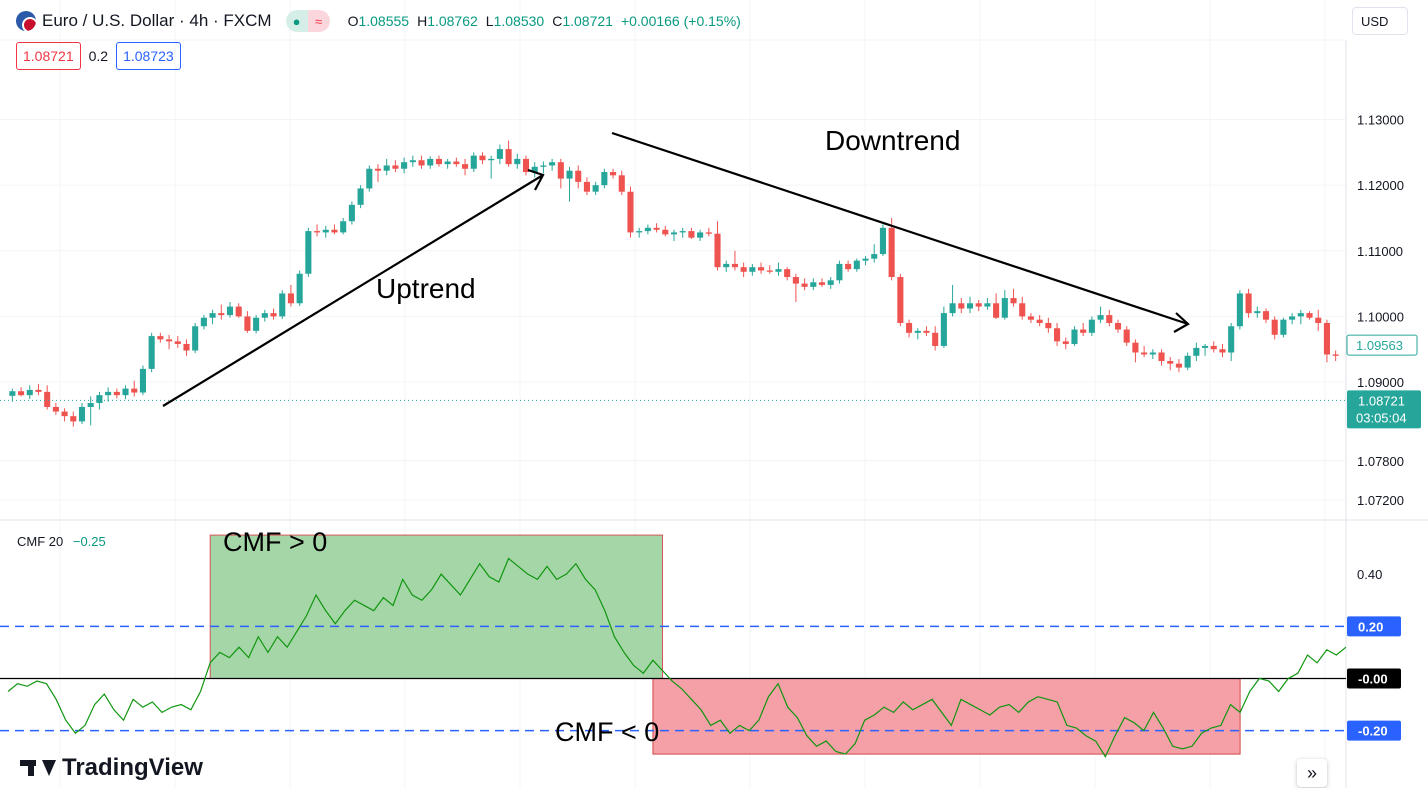 This screenshot has height=788, width=1428. I want to click on close-label: C, so click(557, 21).